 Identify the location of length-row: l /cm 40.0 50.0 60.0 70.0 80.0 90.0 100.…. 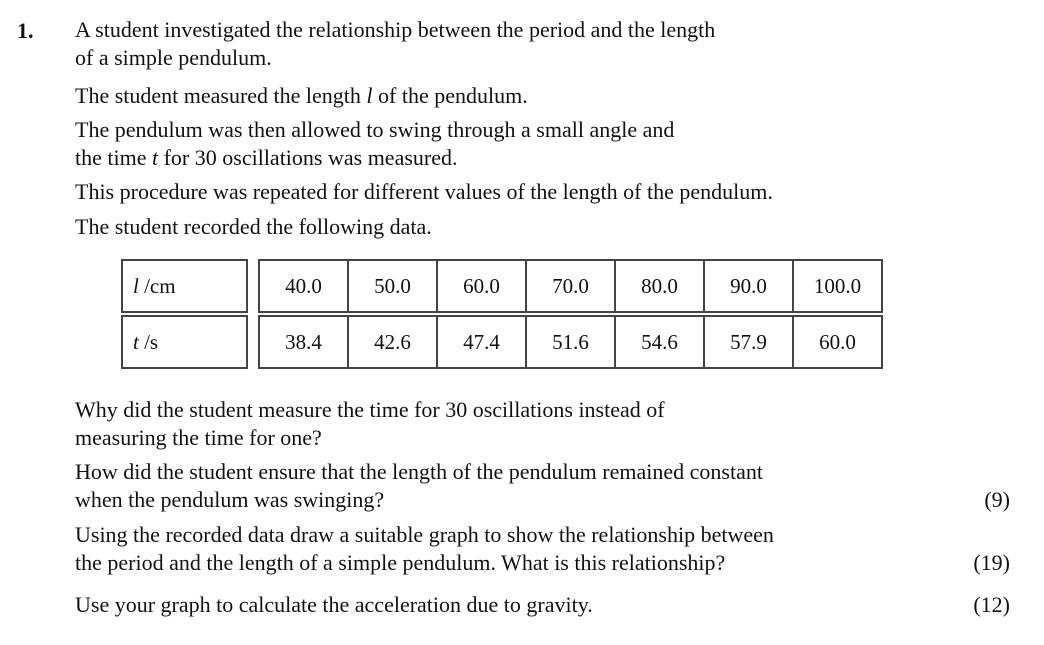
(502, 286).